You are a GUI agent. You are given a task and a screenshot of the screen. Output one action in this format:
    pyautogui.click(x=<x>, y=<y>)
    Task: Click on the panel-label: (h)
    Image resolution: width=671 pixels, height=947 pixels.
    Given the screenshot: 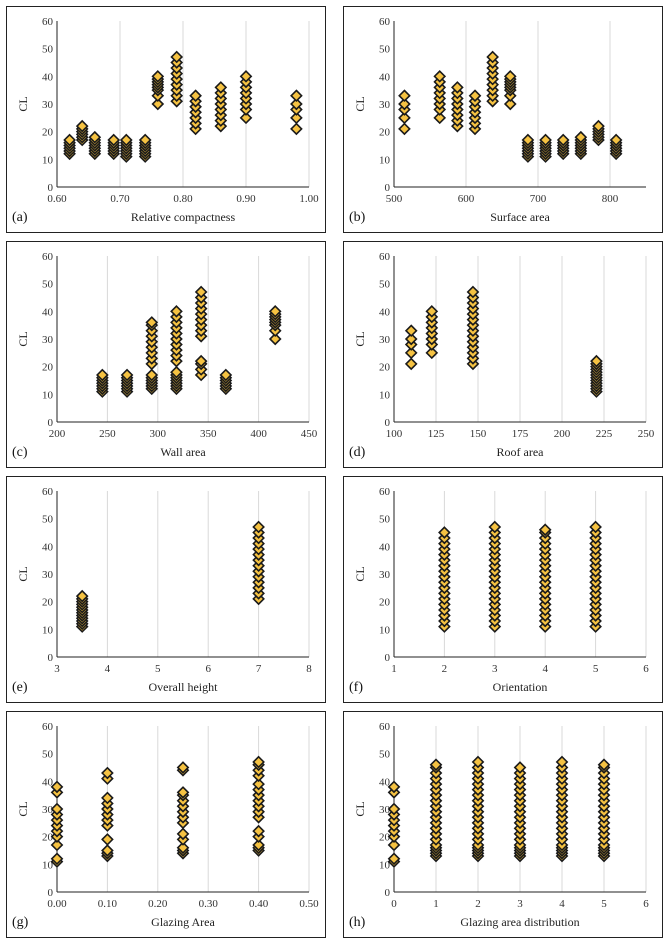 What is the action you would take?
    pyautogui.click(x=357, y=922)
    